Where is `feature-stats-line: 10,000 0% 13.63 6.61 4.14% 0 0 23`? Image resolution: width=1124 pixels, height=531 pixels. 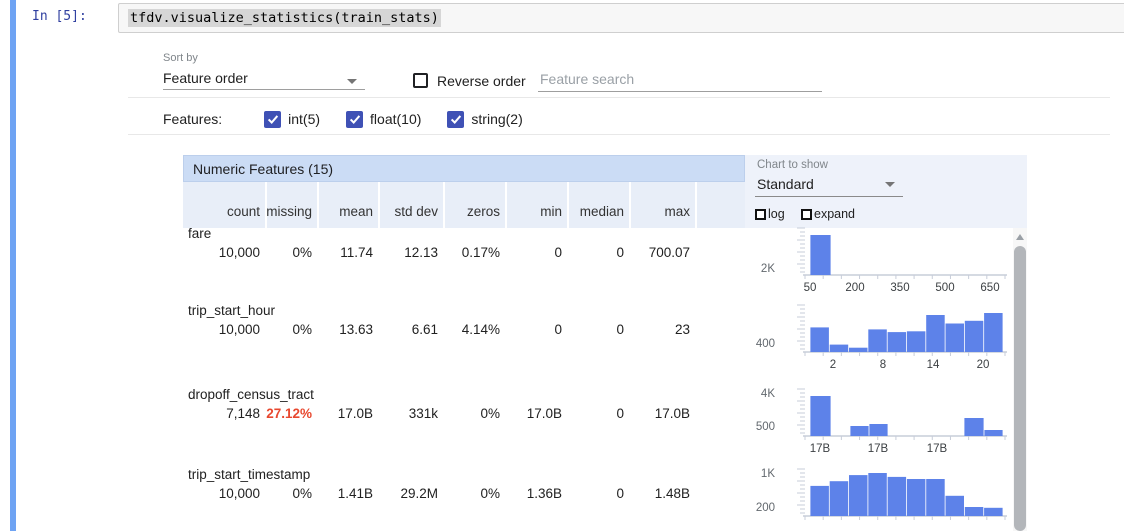
feature-stats-line: 10,000 0% 13.63 6.61 4.14% 0 0 23 is located at coordinates (464, 329).